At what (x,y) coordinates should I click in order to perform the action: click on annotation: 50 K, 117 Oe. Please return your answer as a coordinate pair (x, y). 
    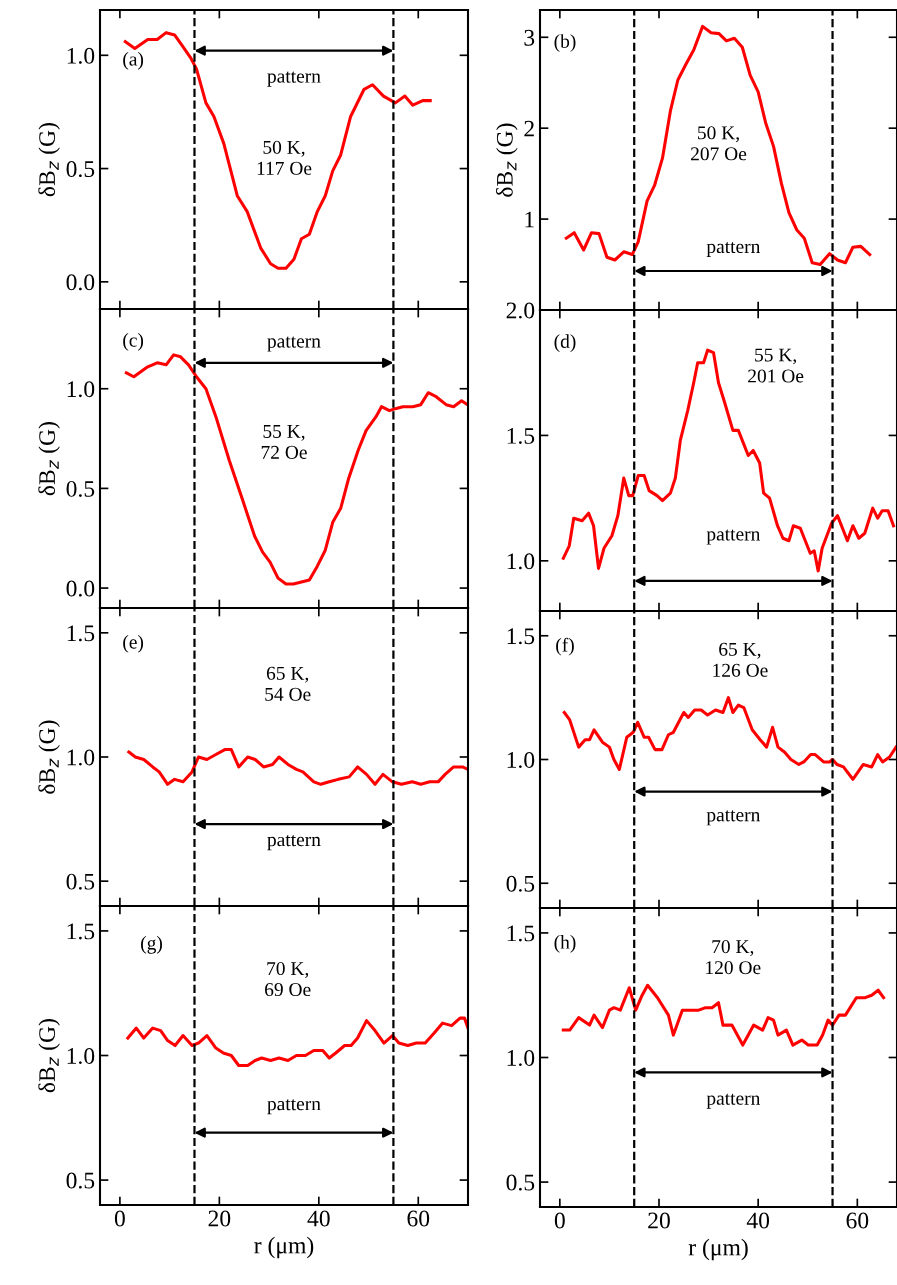
    Looking at the image, I should click on (284, 157).